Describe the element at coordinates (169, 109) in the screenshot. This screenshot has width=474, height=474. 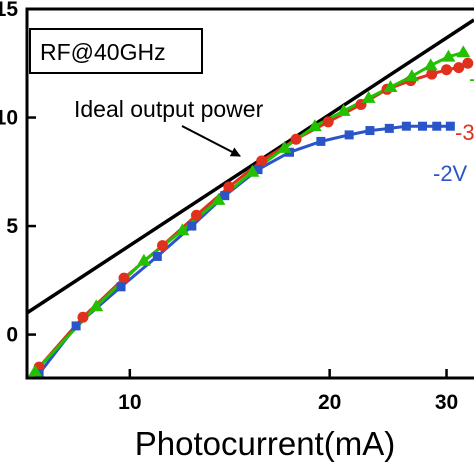
I see `ideal-power-annotation: Ideal output power` at that location.